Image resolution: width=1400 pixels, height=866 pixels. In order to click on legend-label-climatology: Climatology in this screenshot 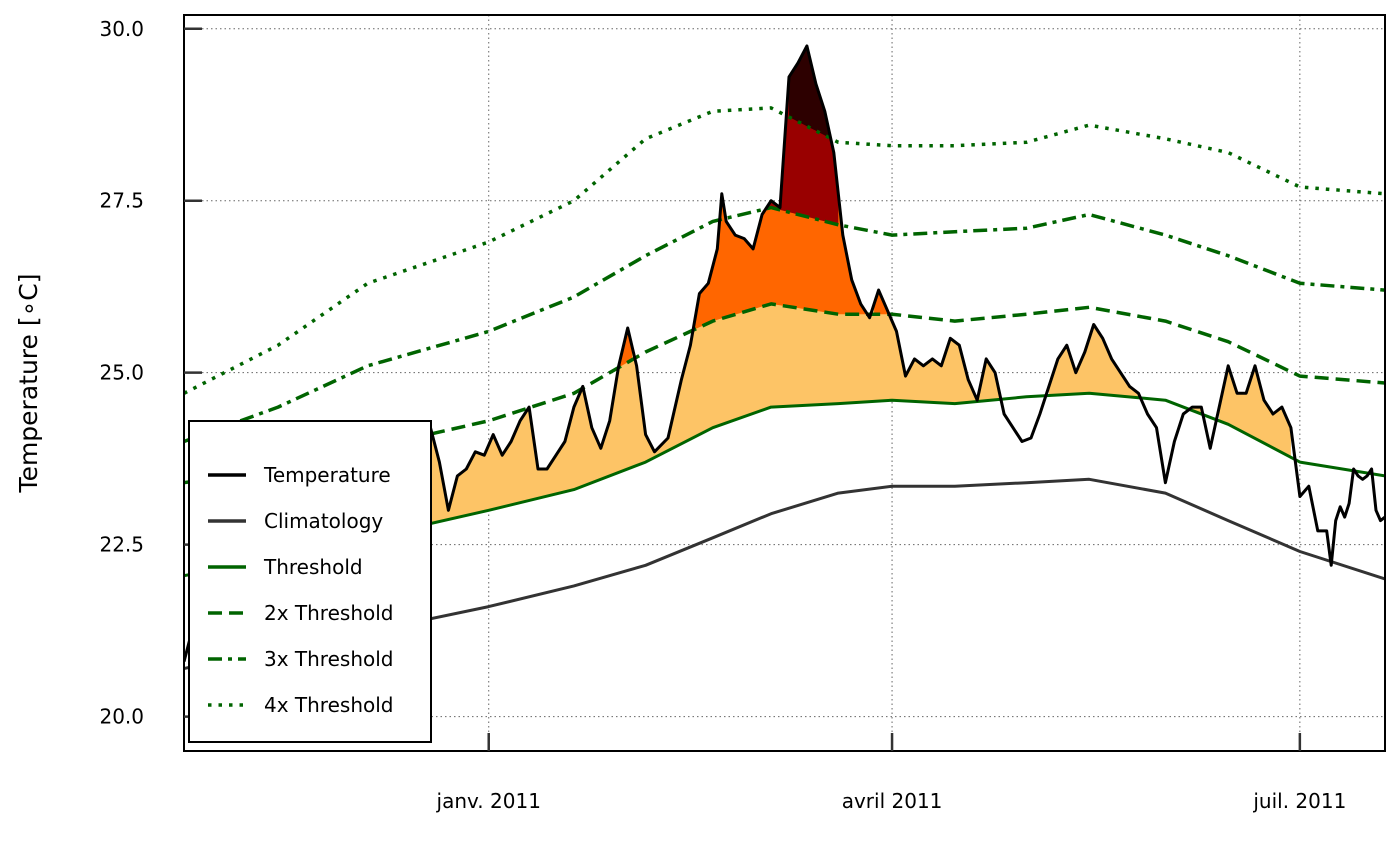, I will do `click(323, 521)`.